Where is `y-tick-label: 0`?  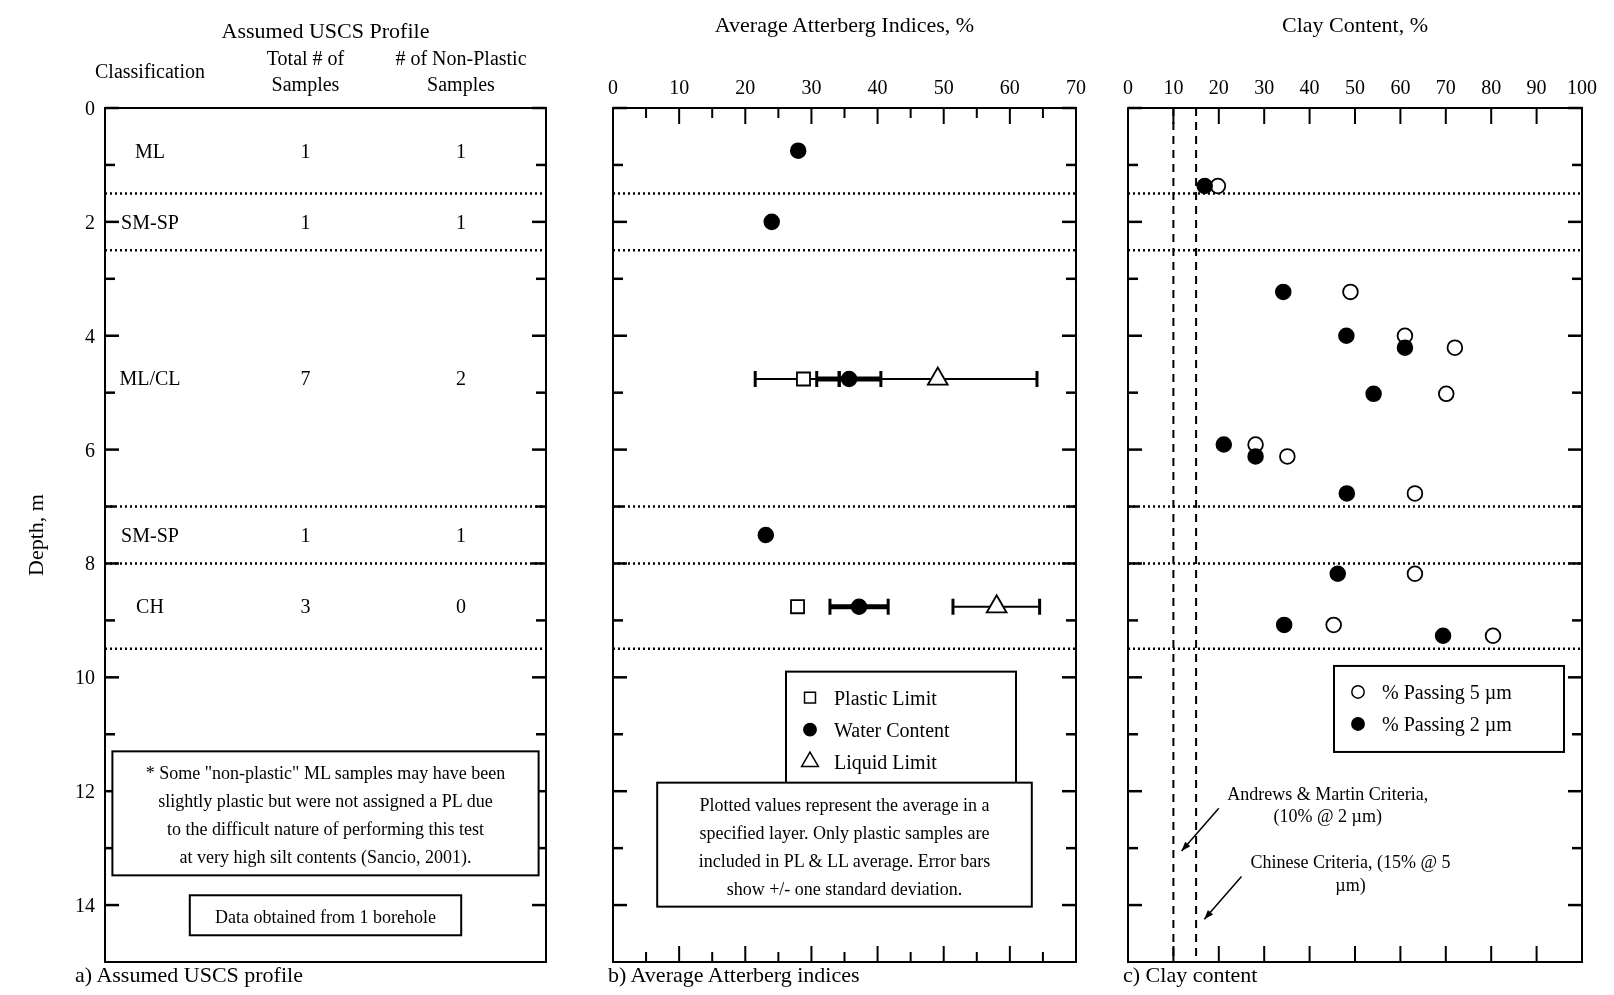 y-tick-label: 0 is located at coordinates (90, 108).